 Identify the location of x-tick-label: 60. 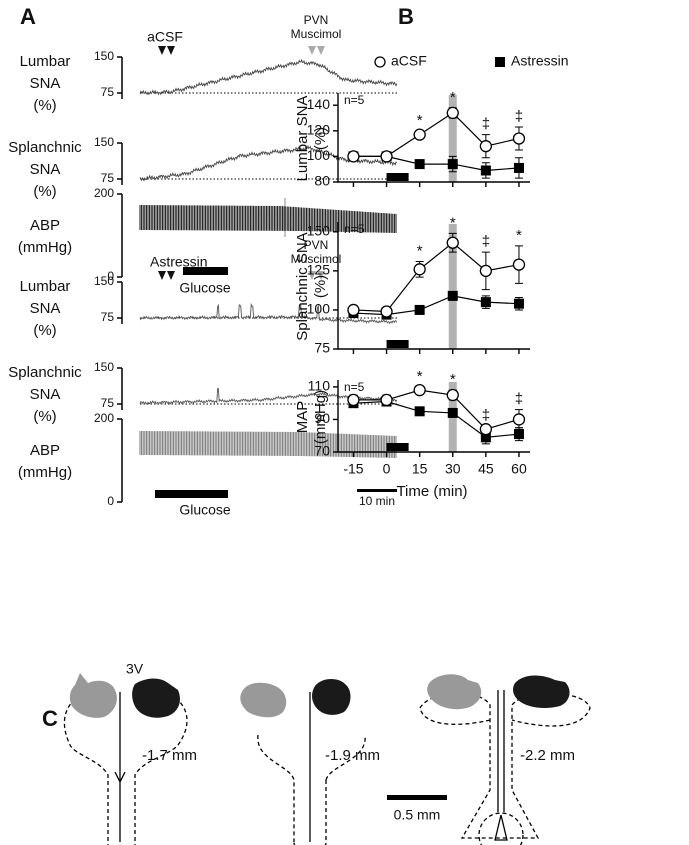
(519, 469).